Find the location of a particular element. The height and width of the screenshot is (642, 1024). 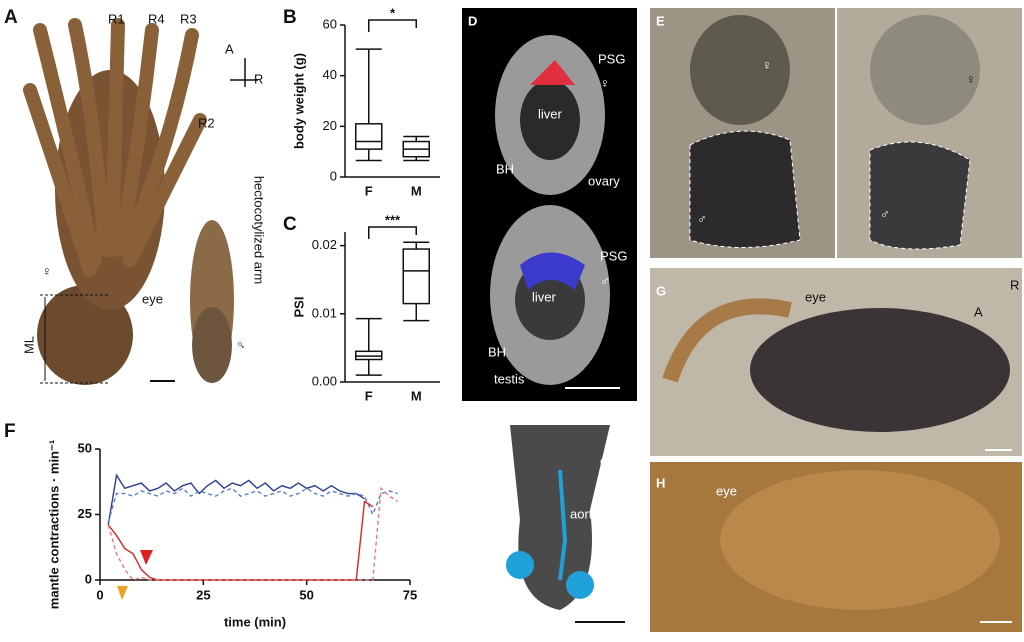

y-tick-label: 25 is located at coordinates (85, 513).